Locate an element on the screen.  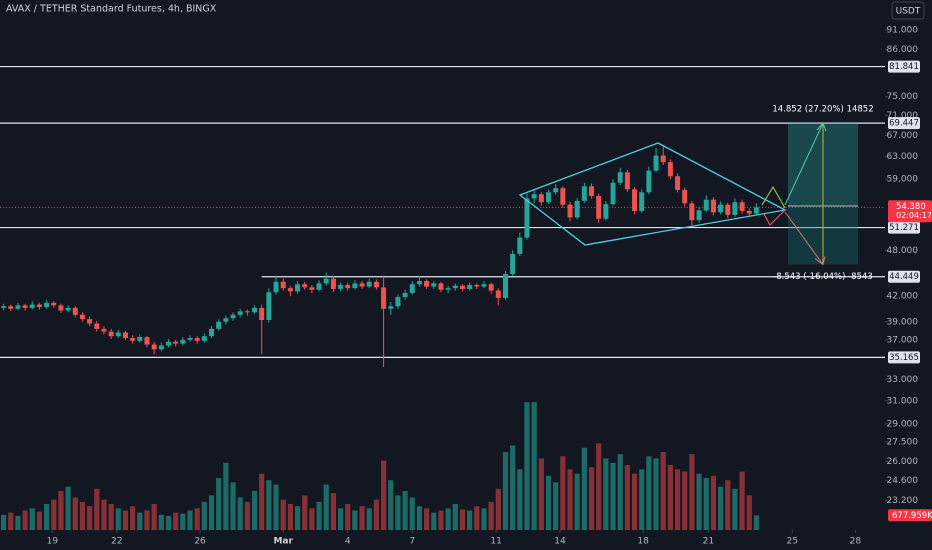
level-label: 35.165 is located at coordinates (904, 358).